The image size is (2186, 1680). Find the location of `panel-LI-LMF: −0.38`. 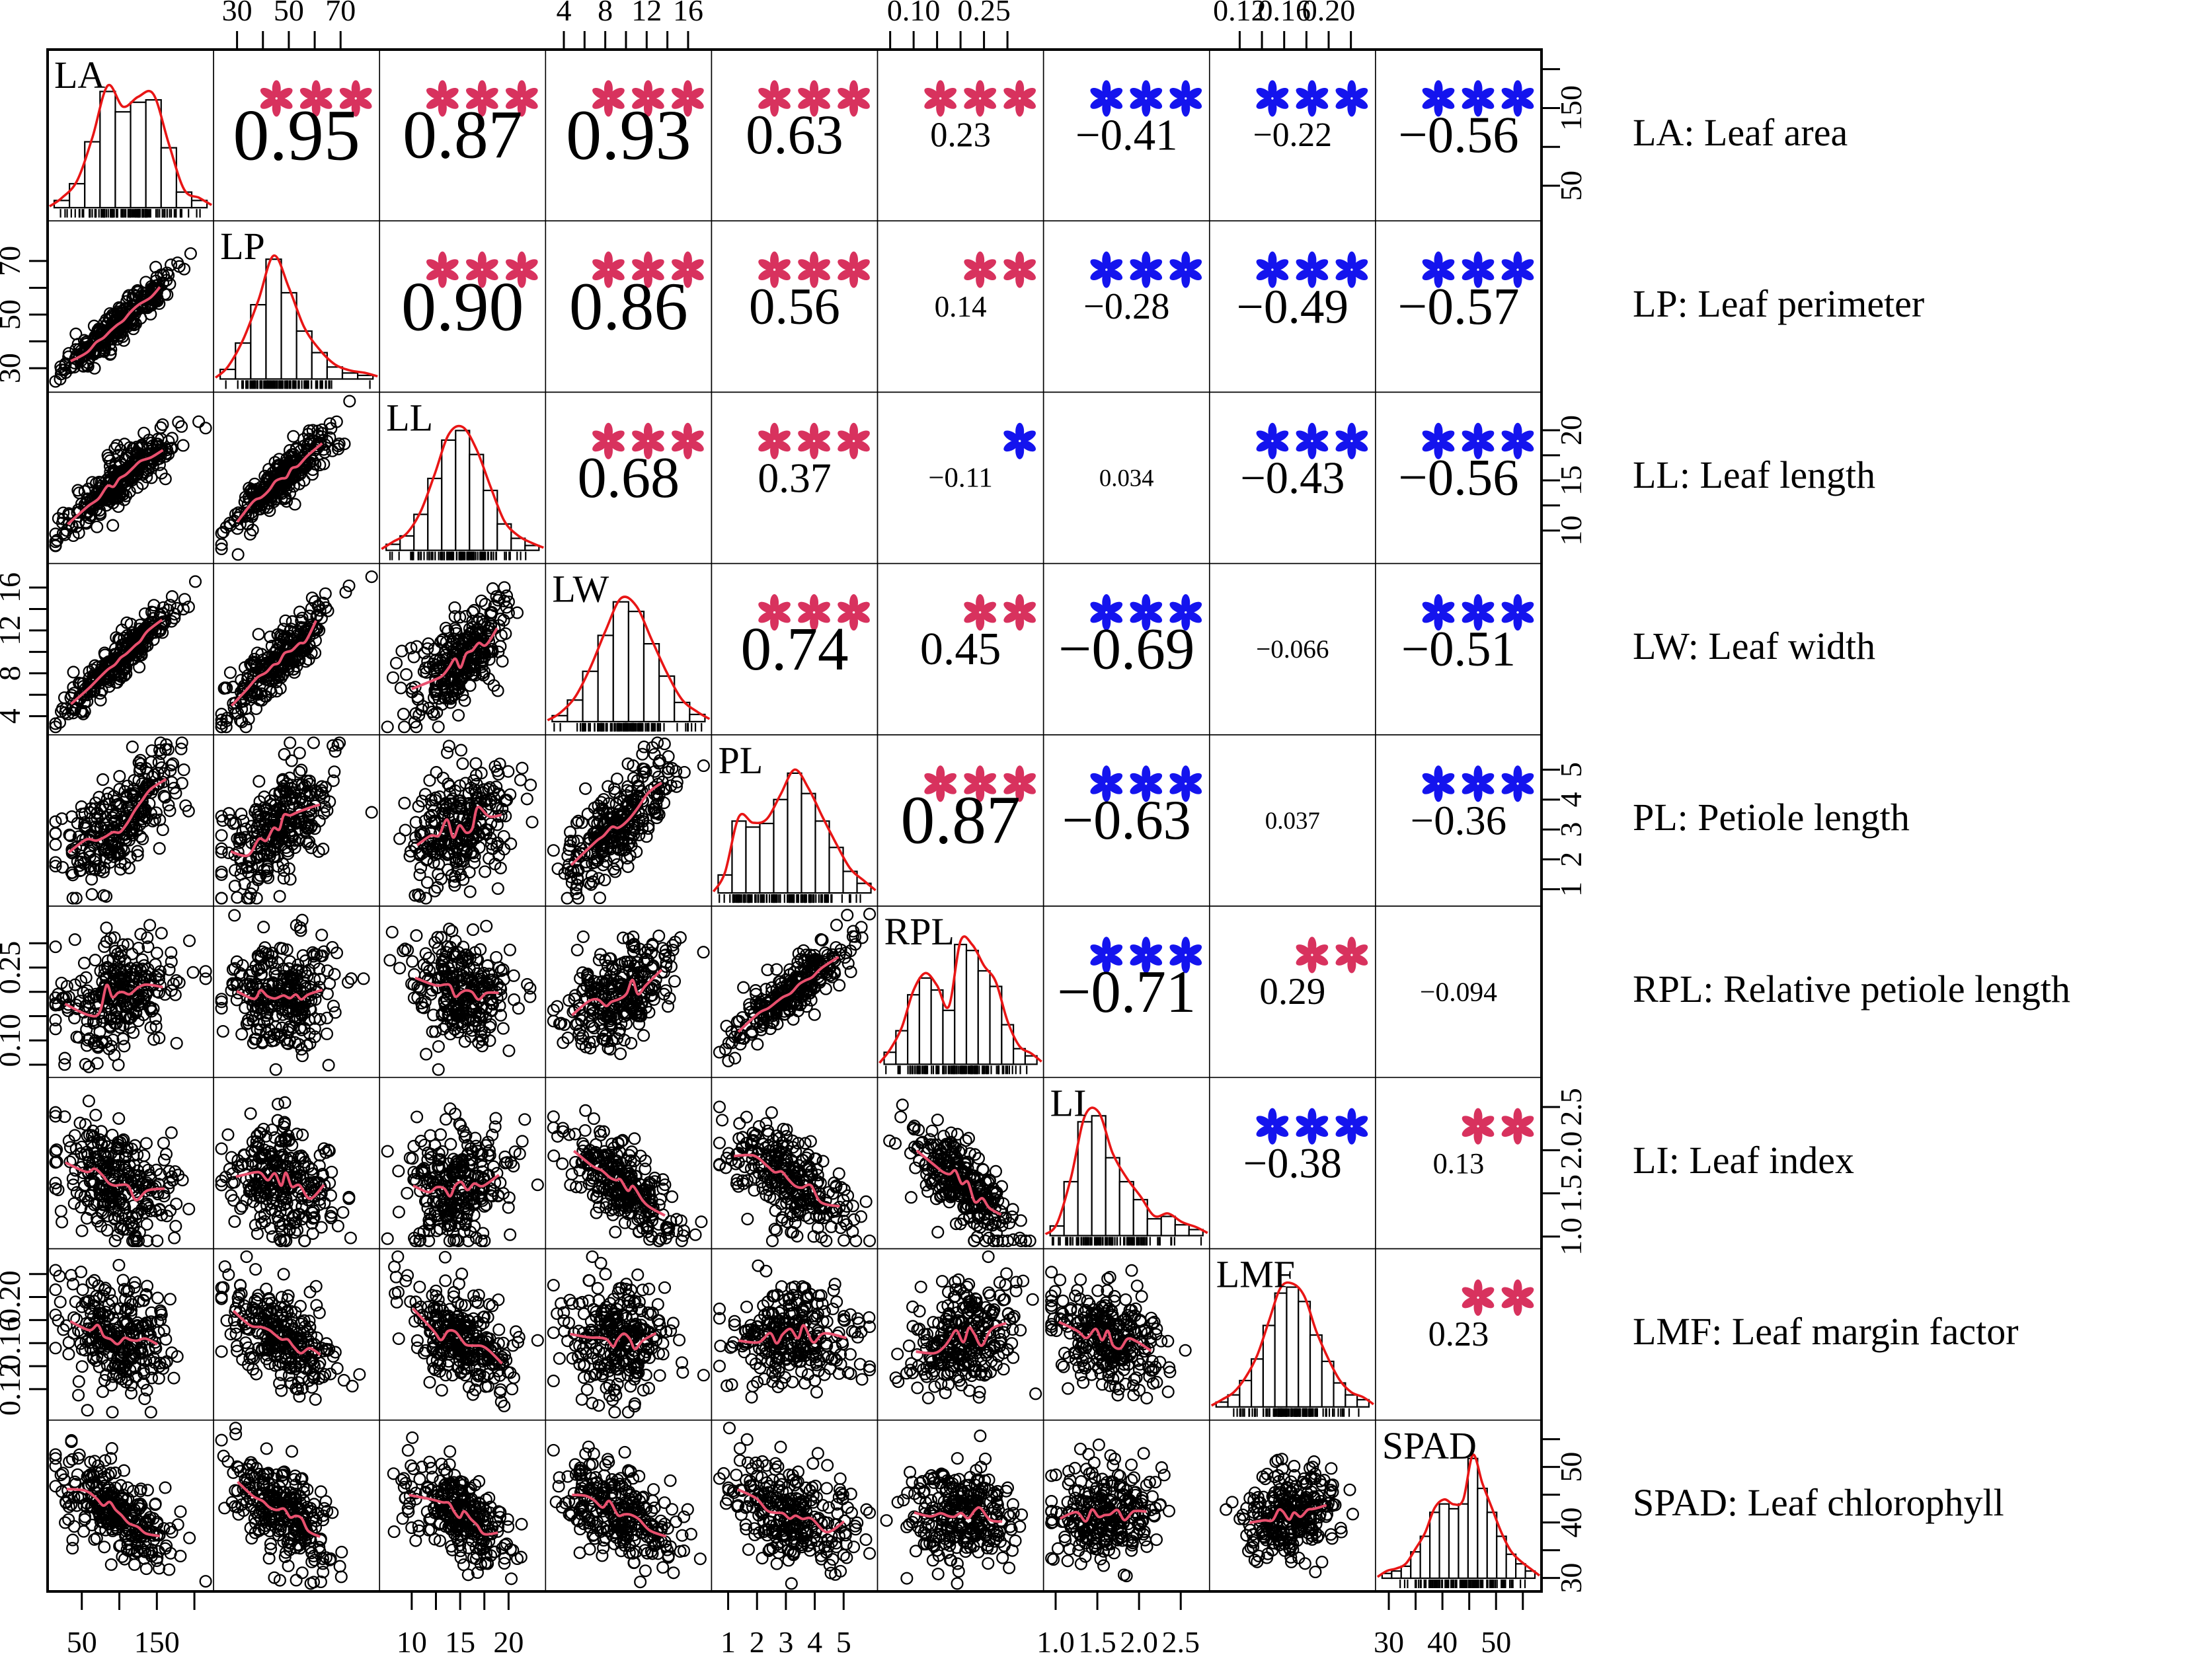

panel-LI-LMF: −0.38 is located at coordinates (1292, 1163).